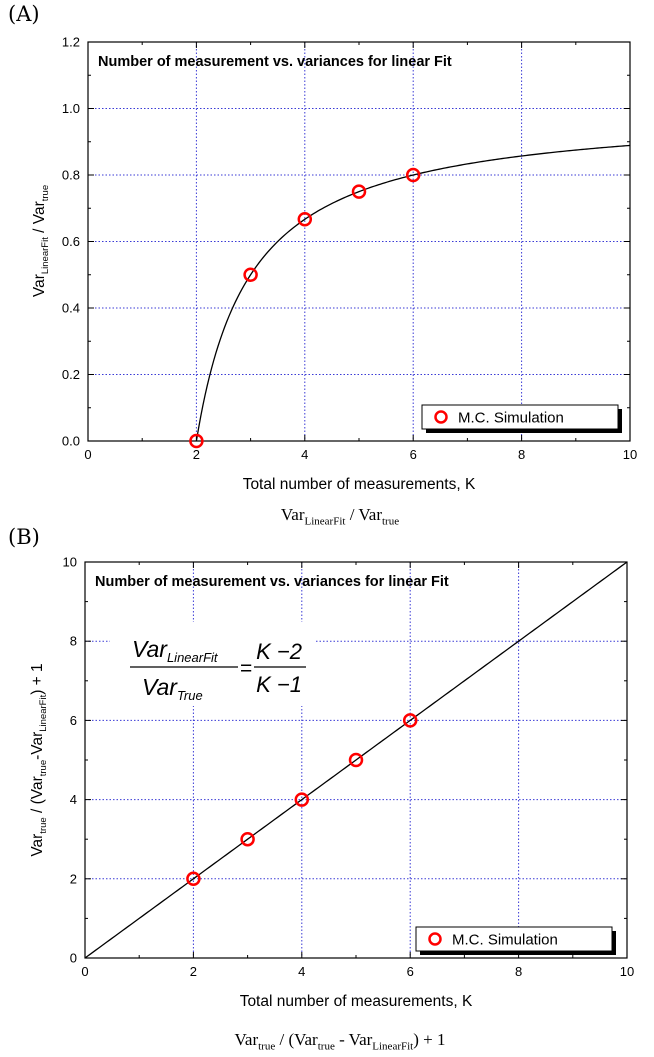 The image size is (654, 1057). I want to click on y-tick-label: 6, so click(73, 720).